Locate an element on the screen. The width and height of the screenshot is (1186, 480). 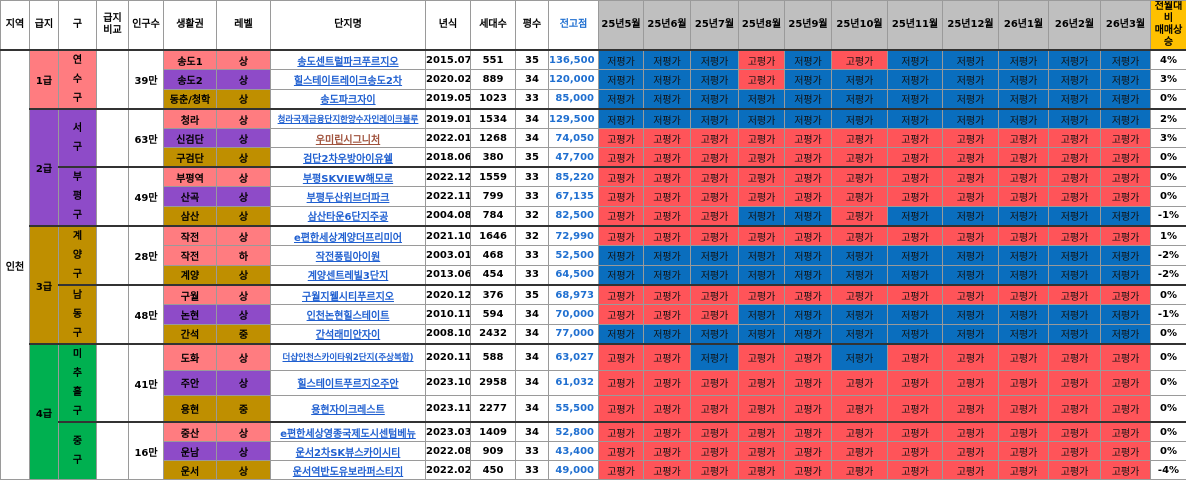
header-month: 25년5월 is located at coordinates (621, 26).